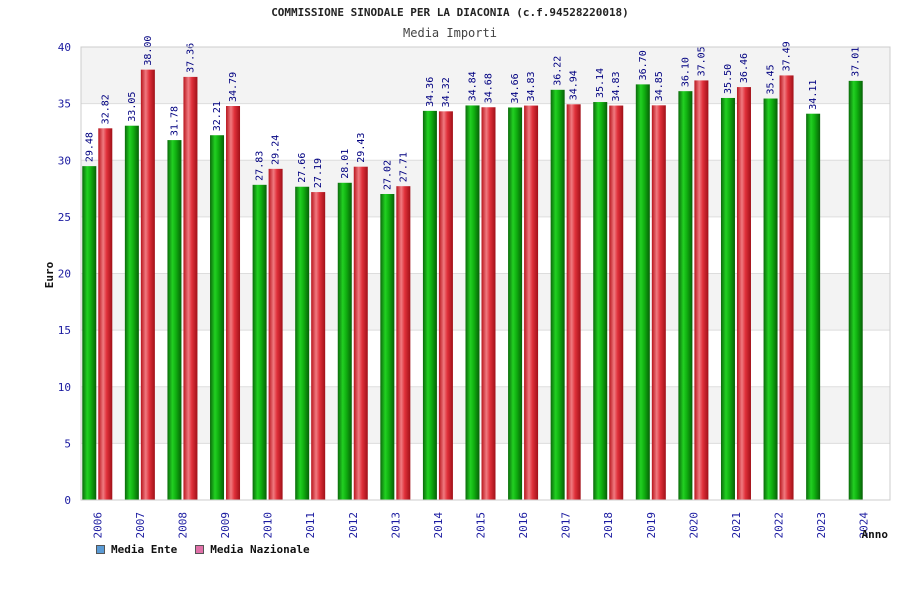  Describe the element at coordinates (225, 525) in the screenshot. I see `x-tick-label: 2009` at that location.